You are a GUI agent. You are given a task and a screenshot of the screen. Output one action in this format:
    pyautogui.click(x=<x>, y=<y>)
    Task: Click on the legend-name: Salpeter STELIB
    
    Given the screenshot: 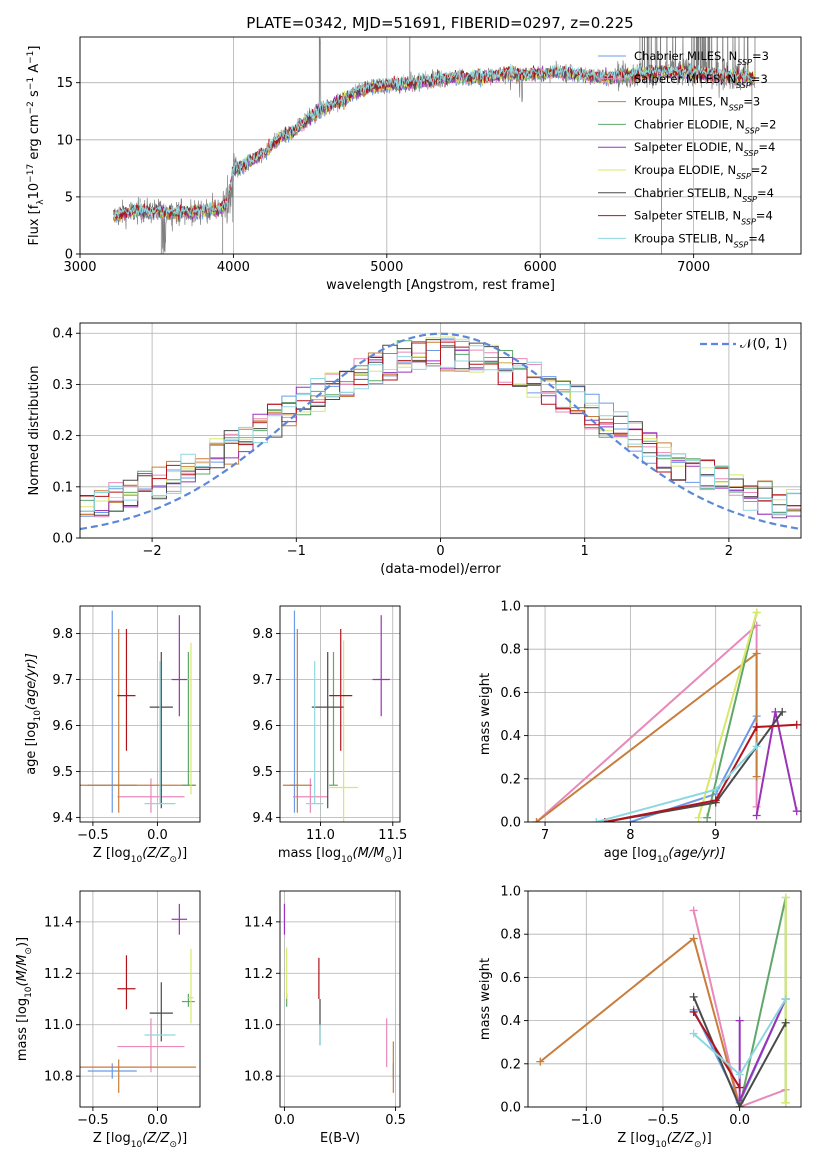 What is the action you would take?
    pyautogui.click(x=679, y=216)
    